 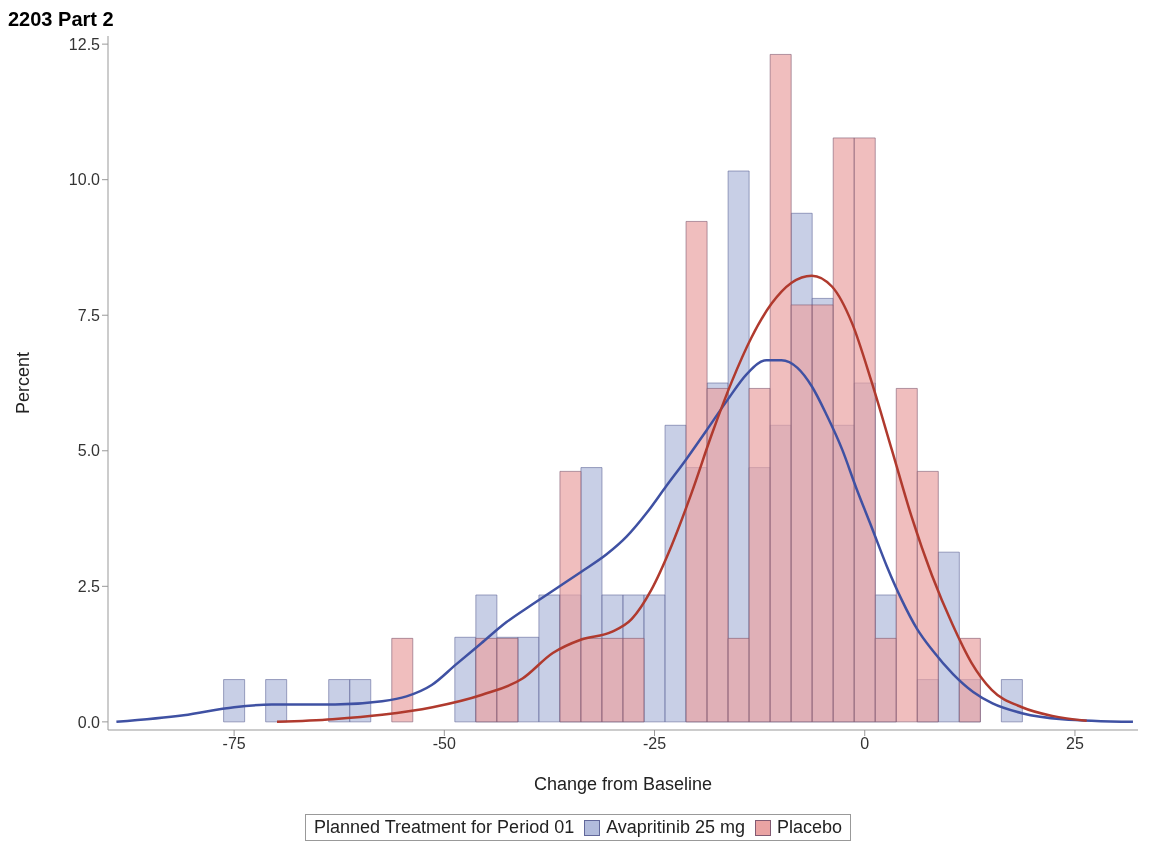 What do you see at coordinates (89, 722) in the screenshot?
I see `y-tick-label: 0.0` at bounding box center [89, 722].